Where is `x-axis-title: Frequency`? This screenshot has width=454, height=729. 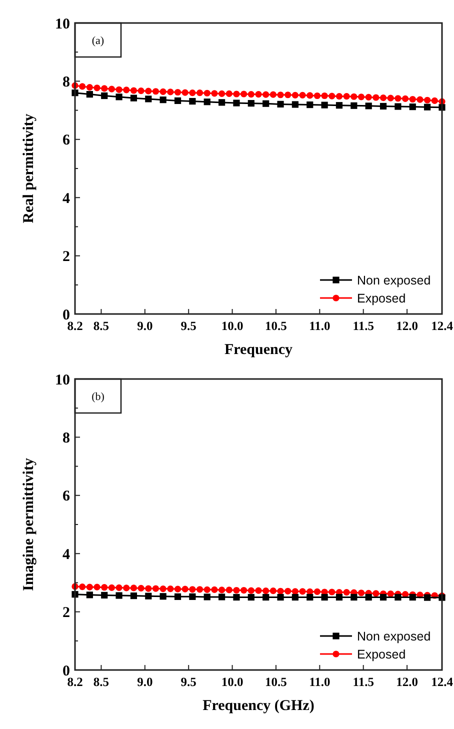
x-axis-title: Frequency is located at coordinates (259, 350).